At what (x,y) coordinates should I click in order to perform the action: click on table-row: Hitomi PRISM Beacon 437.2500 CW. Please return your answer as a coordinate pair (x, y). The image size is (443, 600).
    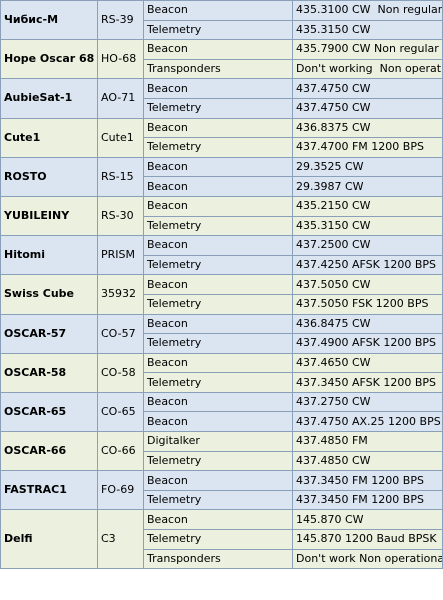
    Looking at the image, I should click on (221, 255).